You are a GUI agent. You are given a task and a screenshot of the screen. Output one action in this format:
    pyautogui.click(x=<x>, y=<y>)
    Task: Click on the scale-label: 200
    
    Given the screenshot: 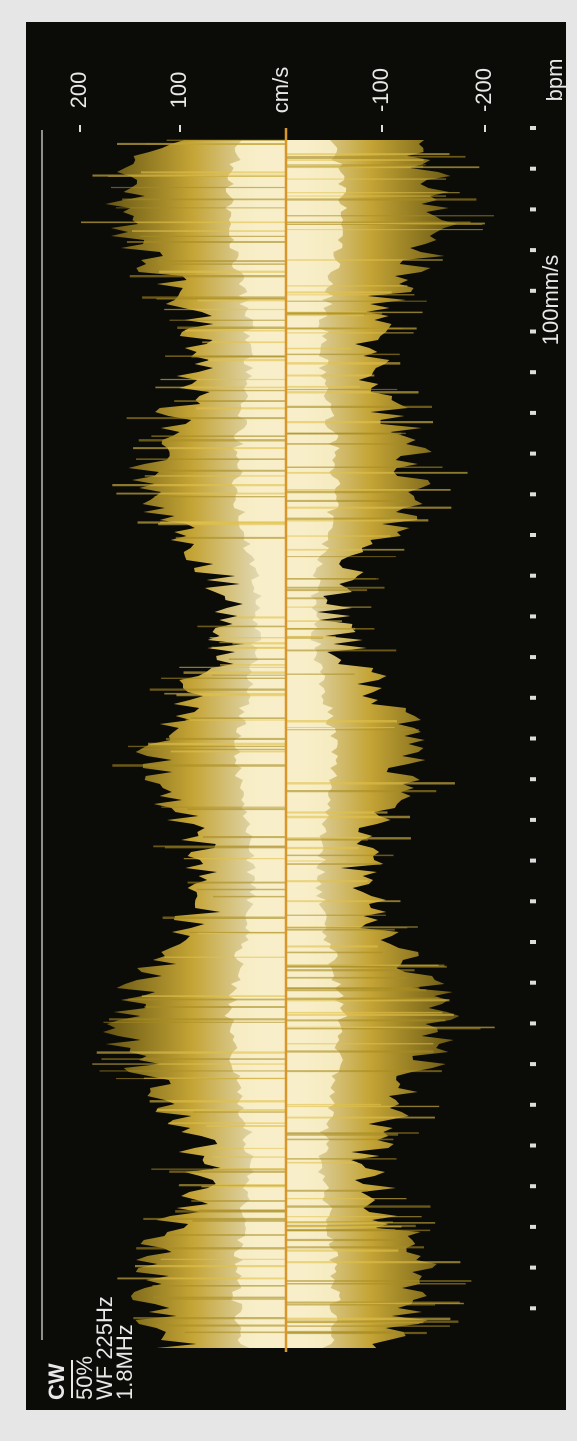 What is the action you would take?
    pyautogui.click(x=78, y=90)
    